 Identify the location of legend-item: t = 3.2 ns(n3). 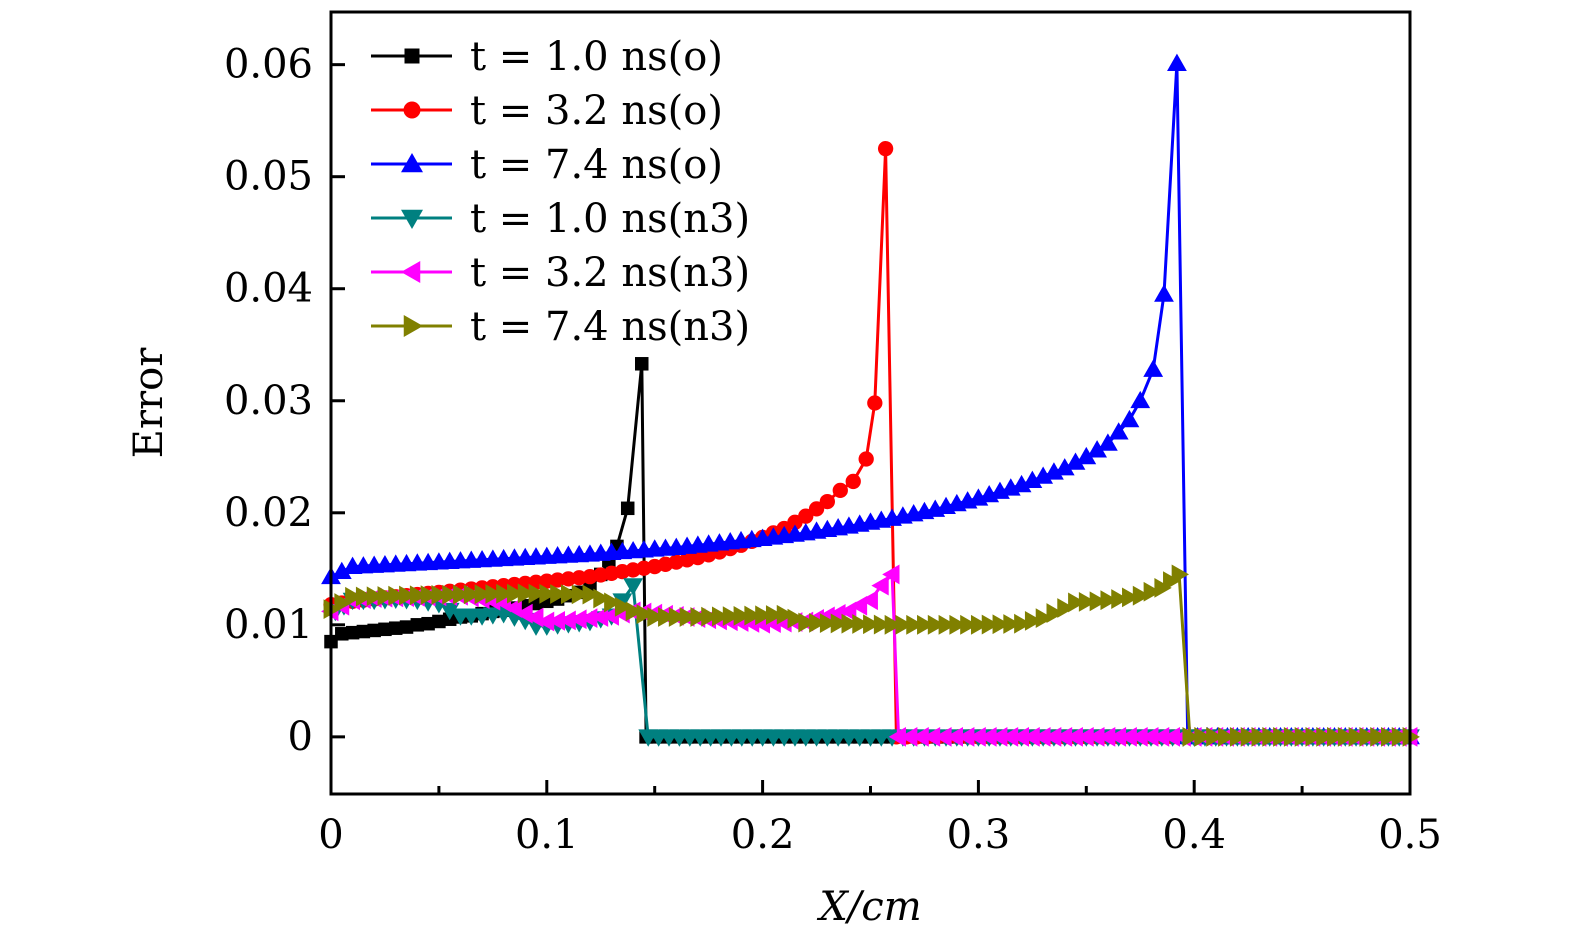
(560, 273).